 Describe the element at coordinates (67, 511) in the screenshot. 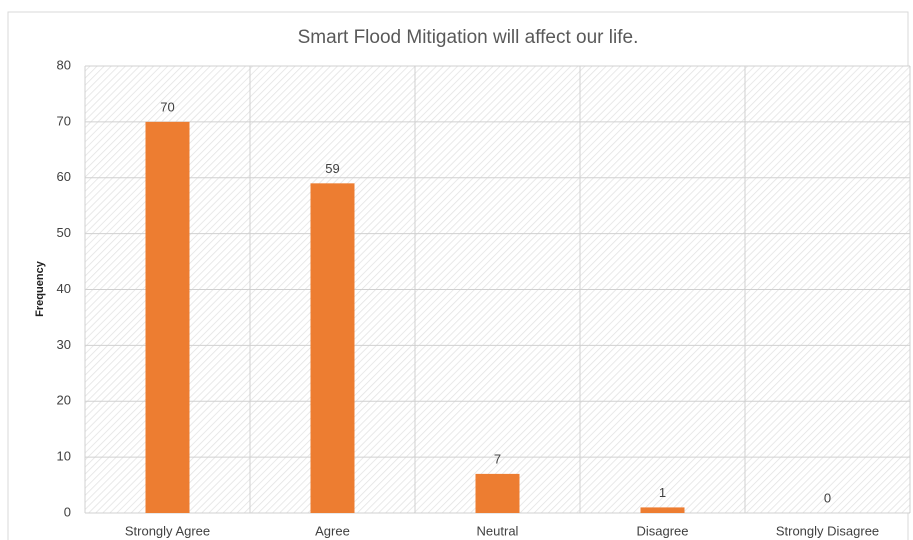

I see `y-tick-label: 0` at that location.